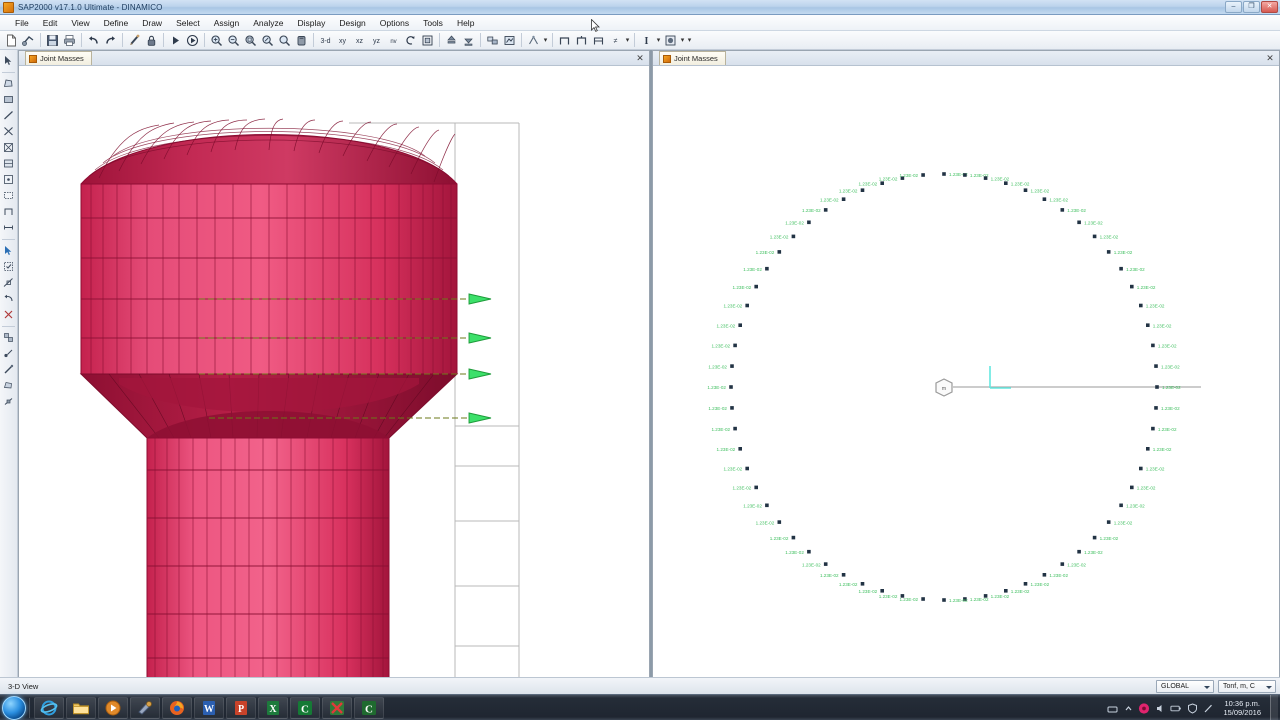 Image resolution: width=1280 pixels, height=720 pixels. Describe the element at coordinates (135, 40) in the screenshot. I see `refresh-window-icon` at that location.